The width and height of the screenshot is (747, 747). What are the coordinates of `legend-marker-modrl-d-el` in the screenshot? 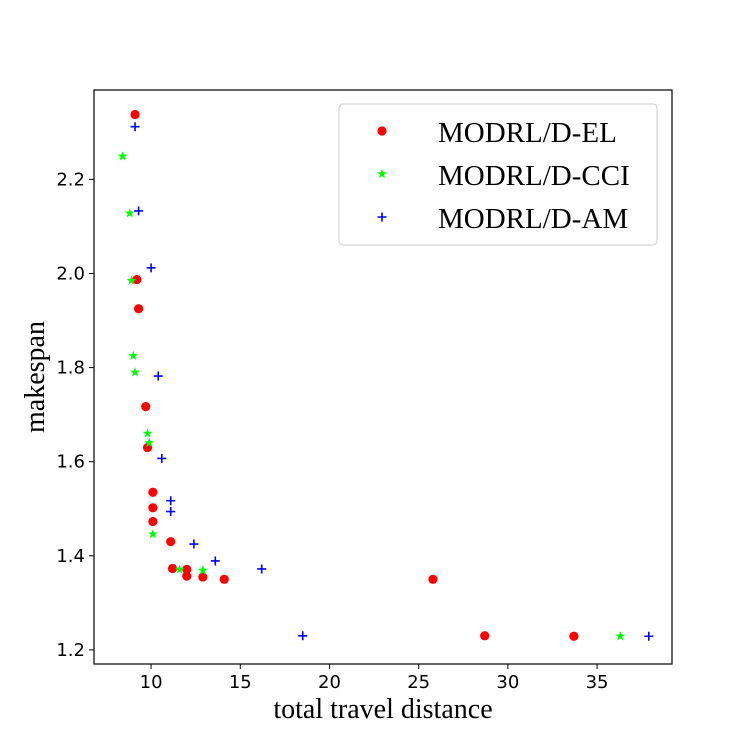 It's located at (382, 131).